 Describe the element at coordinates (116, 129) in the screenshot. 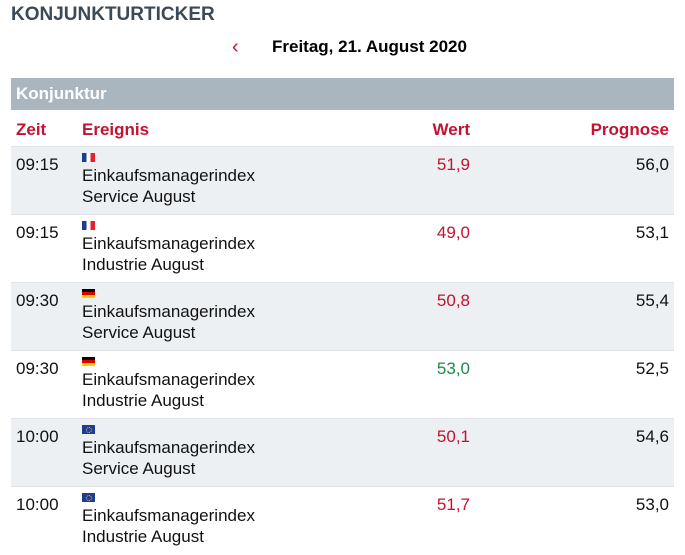

I see `column-event: Ereignis` at that location.